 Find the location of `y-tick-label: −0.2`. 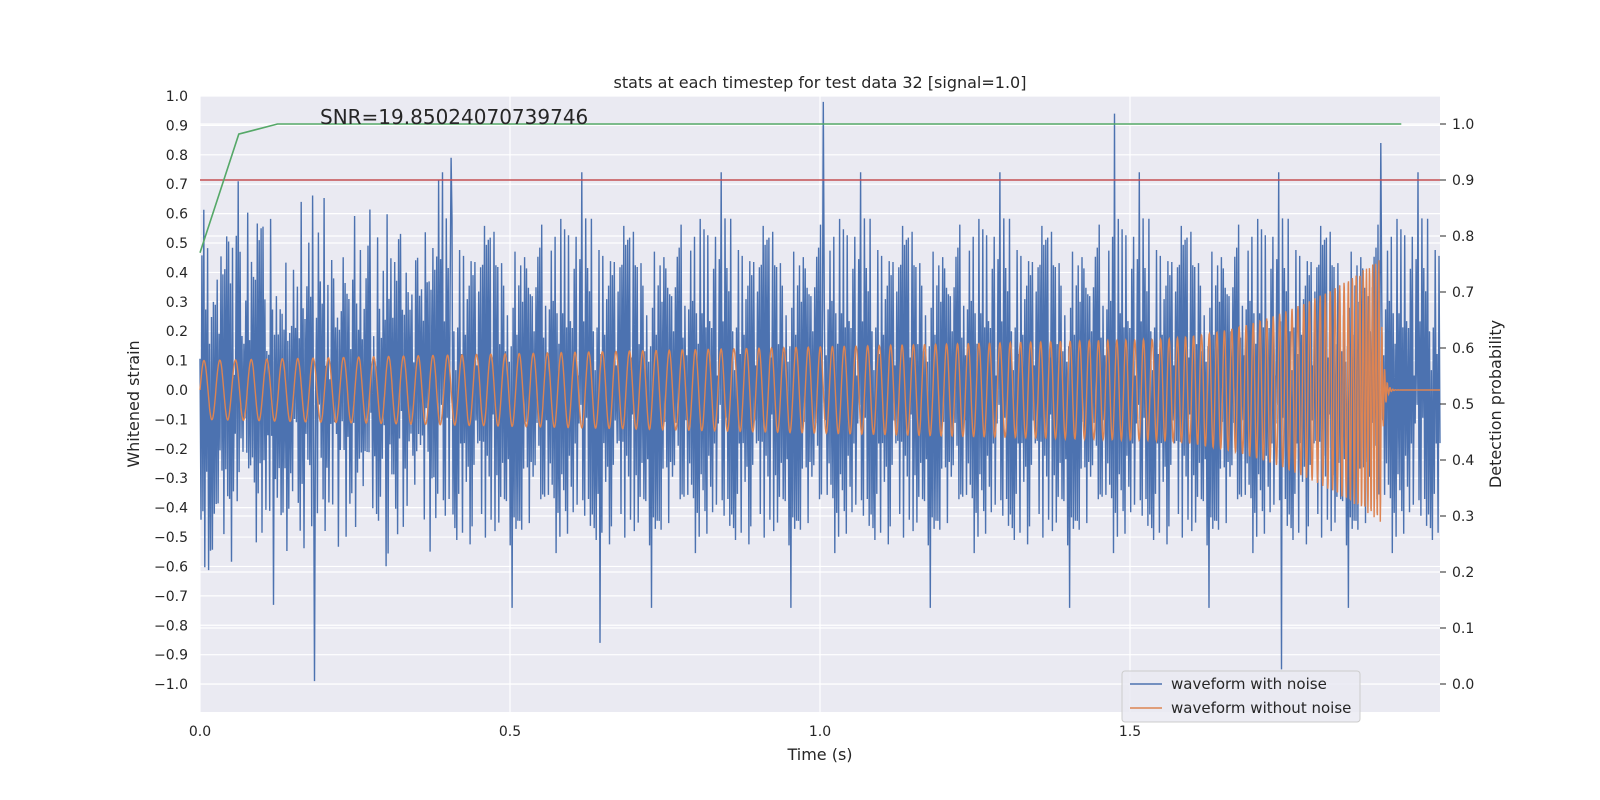

y-tick-label: −0.2 is located at coordinates (171, 450).